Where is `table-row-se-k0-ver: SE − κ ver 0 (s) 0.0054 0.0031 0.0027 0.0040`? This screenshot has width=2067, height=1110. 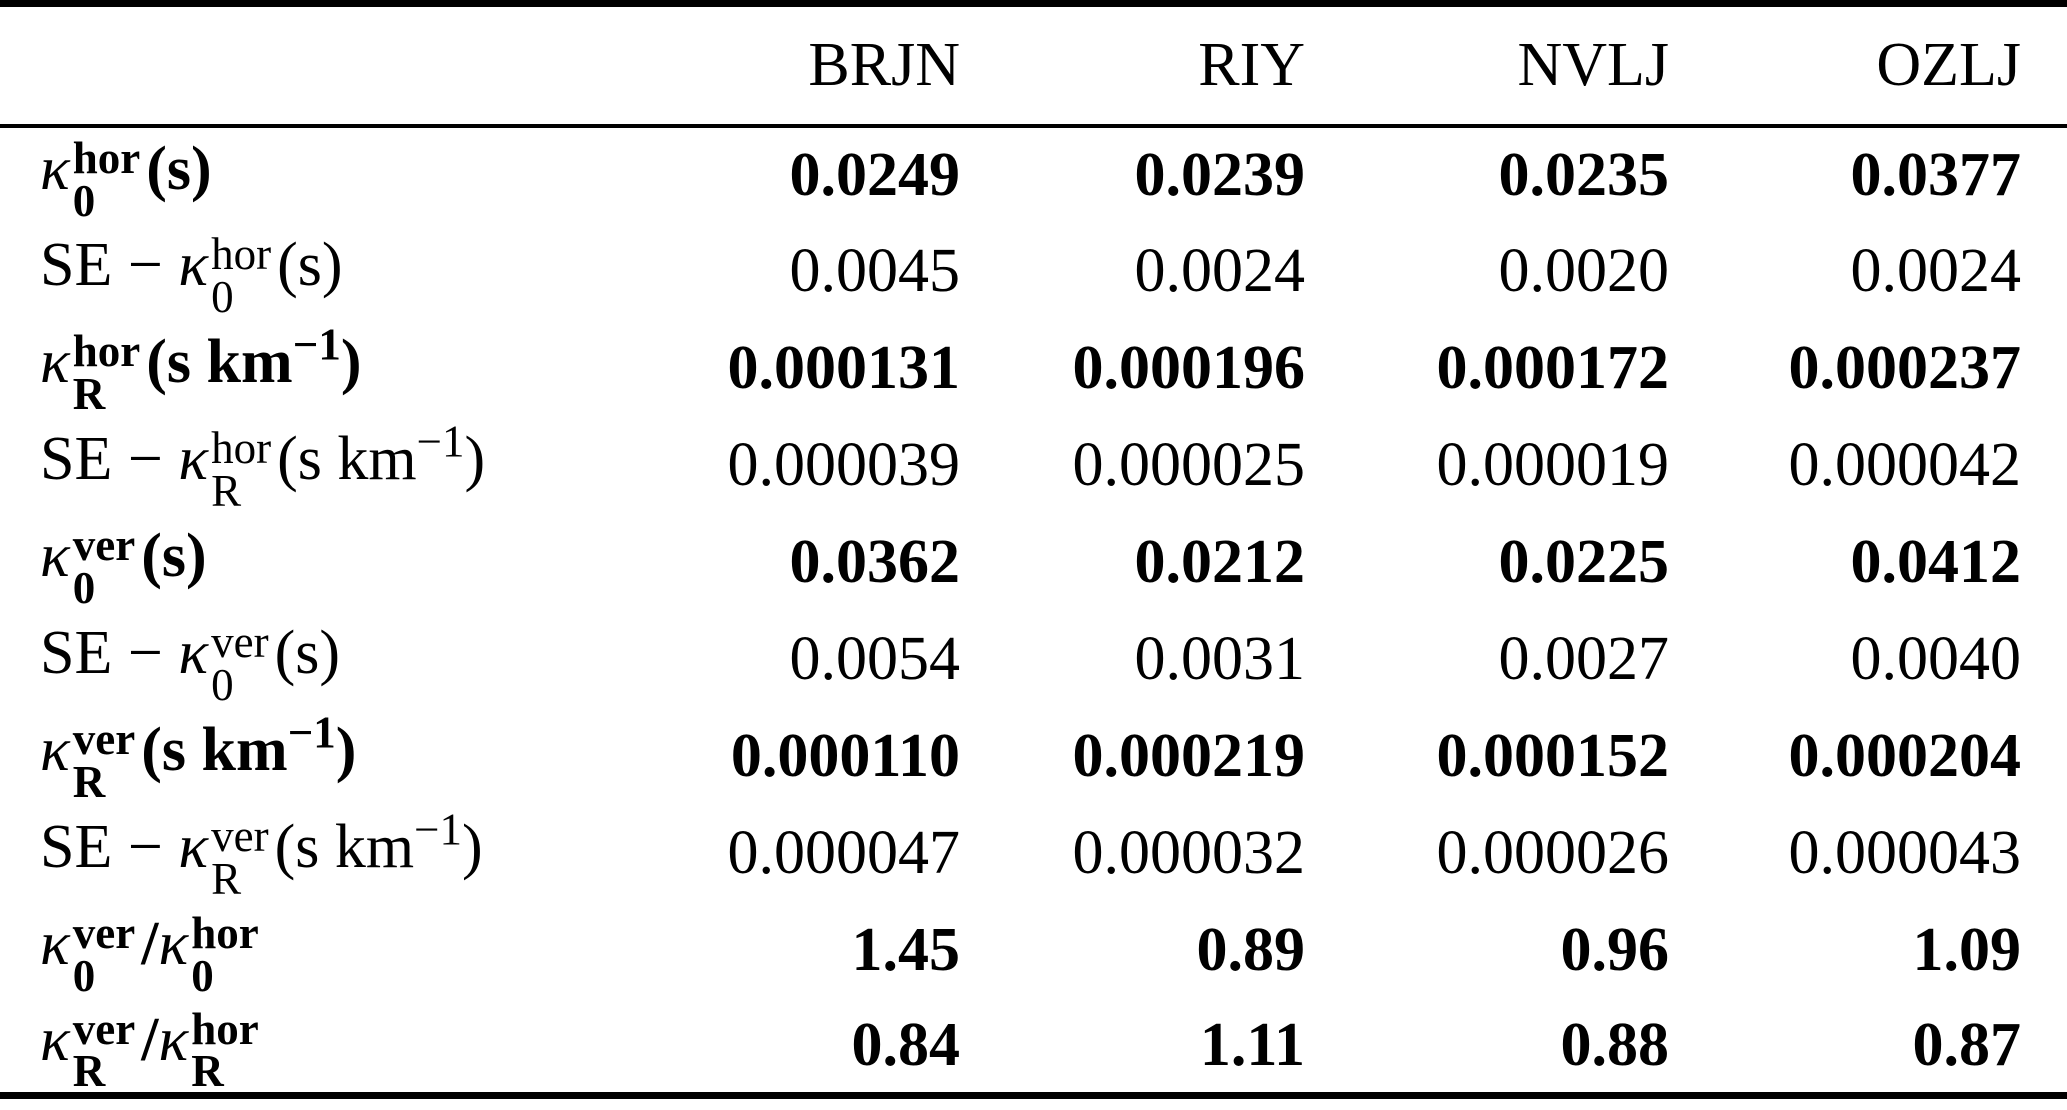
table-row-se-k0-ver: SE − κ ver 0 (s) 0.0054 0.0031 0.0027 0.0040 is located at coordinates (1033, 659).